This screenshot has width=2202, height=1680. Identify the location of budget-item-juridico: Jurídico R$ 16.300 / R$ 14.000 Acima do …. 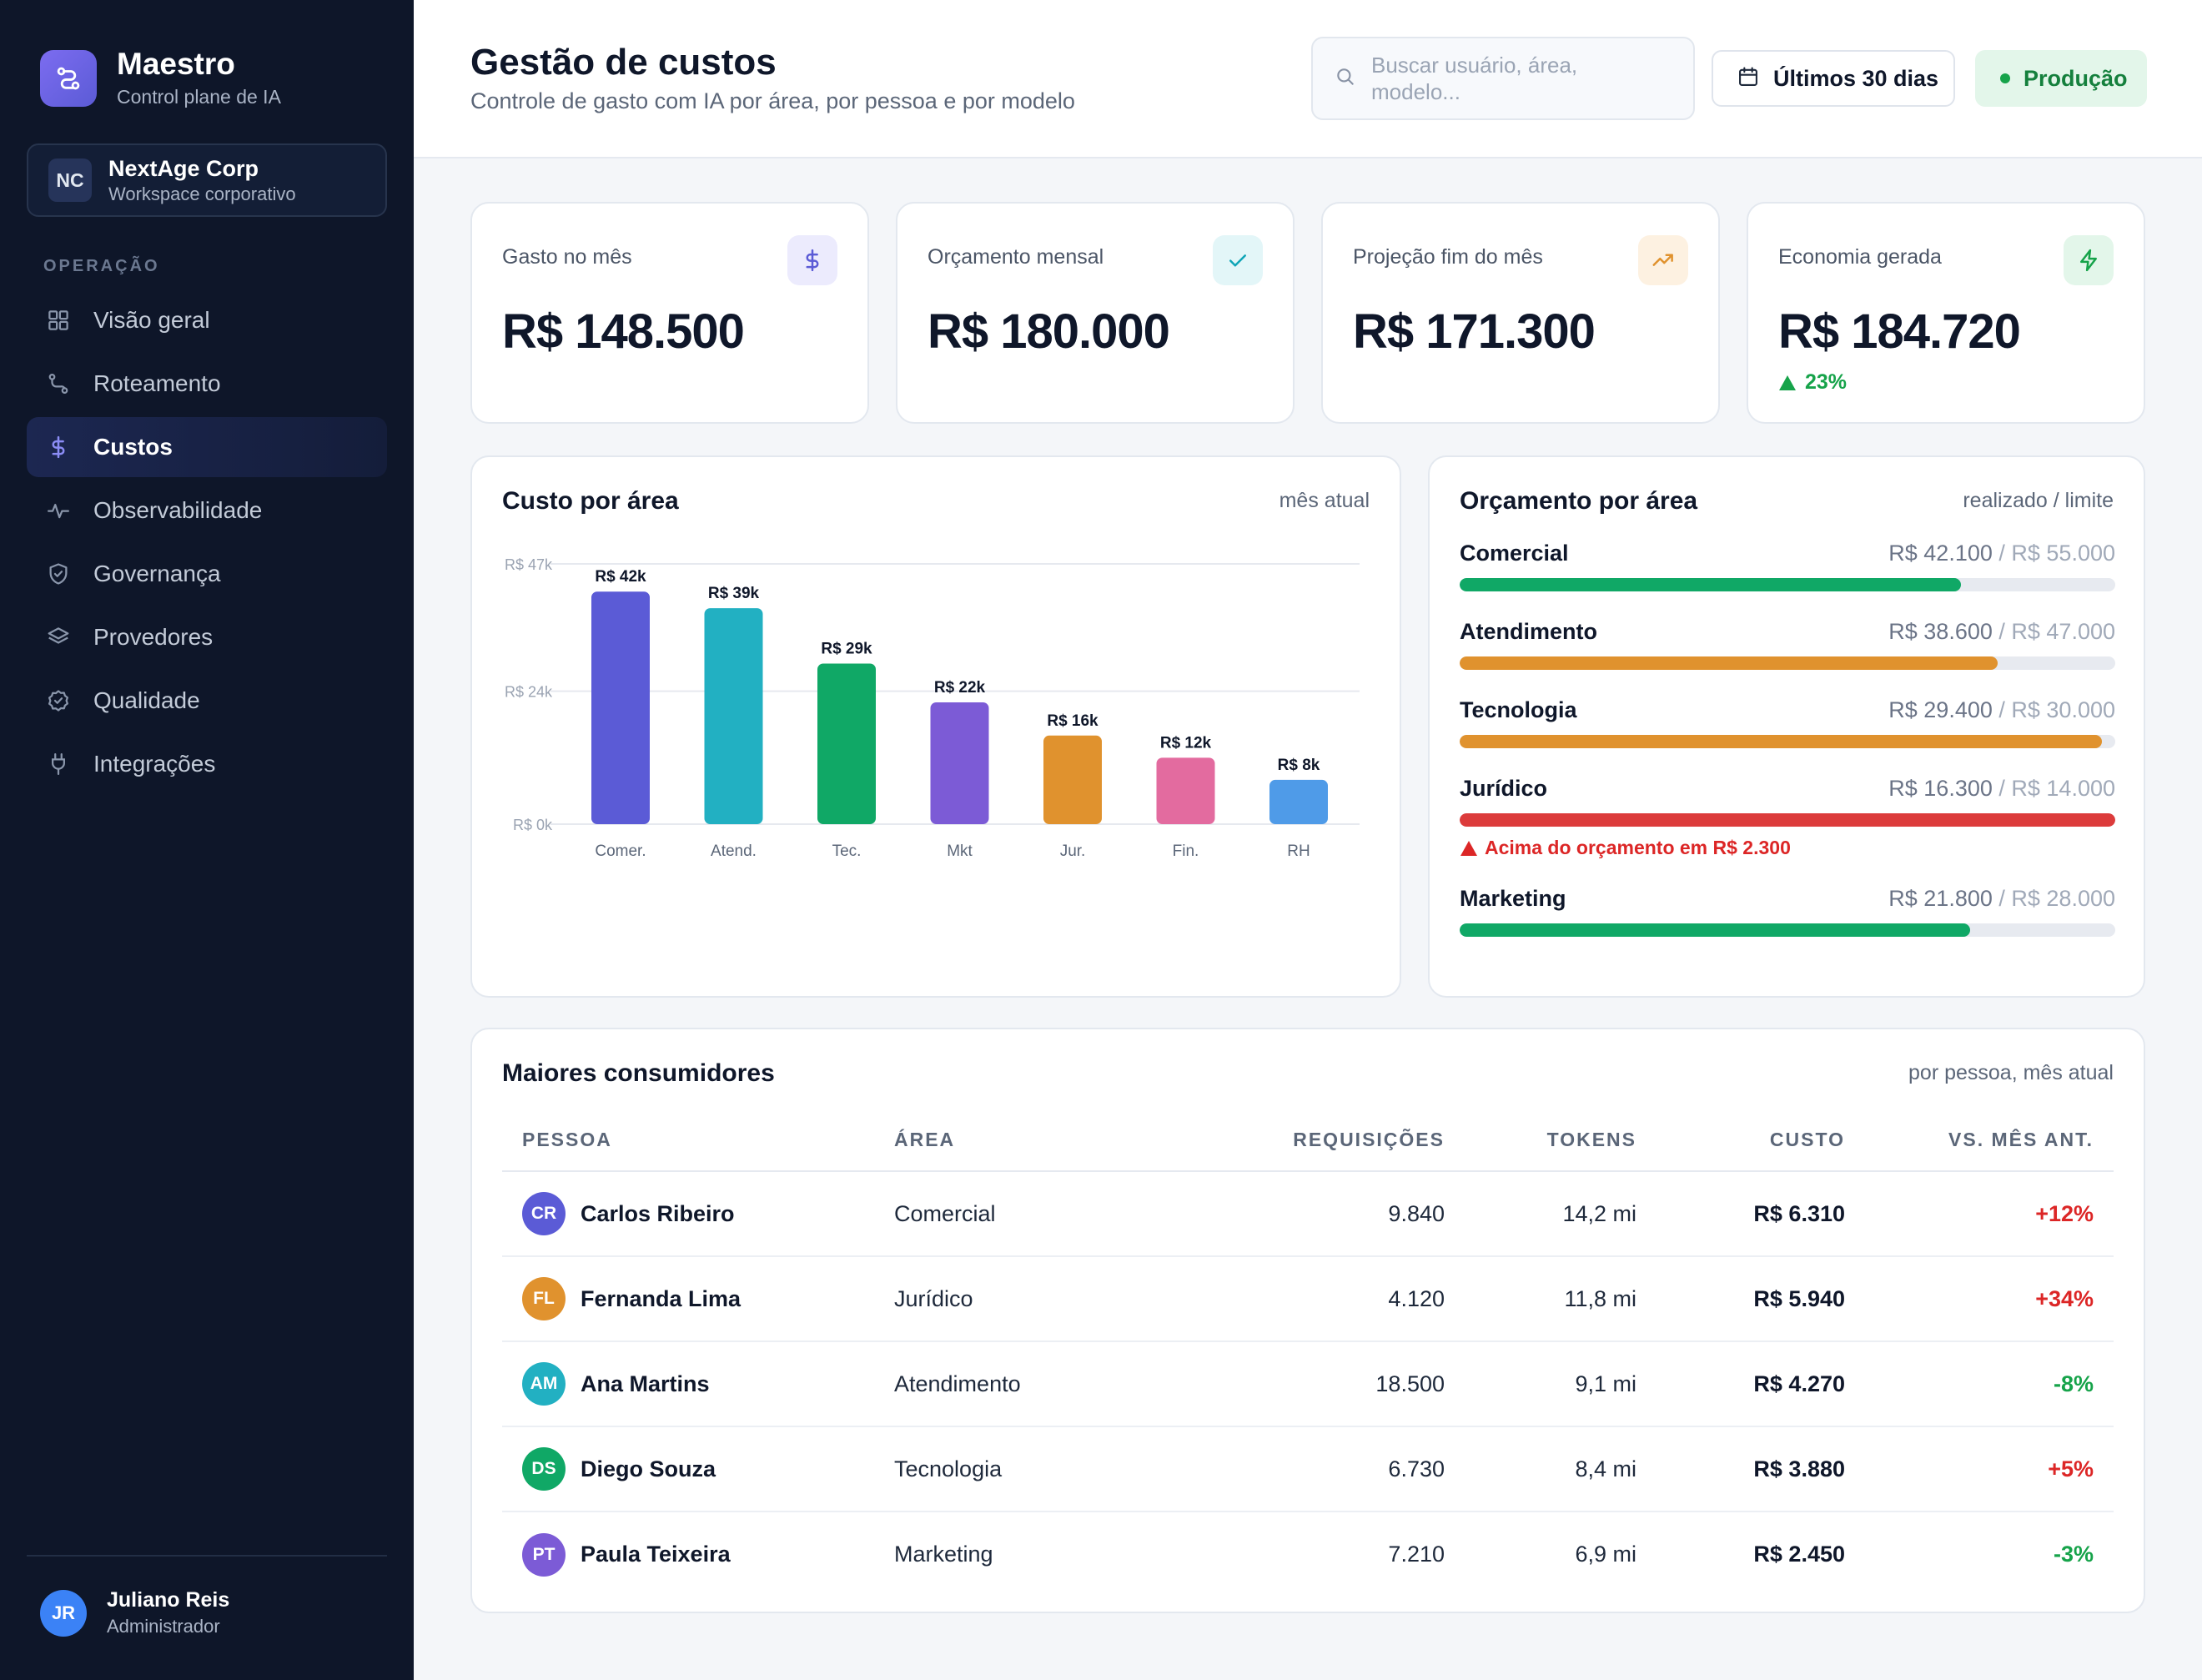
(1787, 817).